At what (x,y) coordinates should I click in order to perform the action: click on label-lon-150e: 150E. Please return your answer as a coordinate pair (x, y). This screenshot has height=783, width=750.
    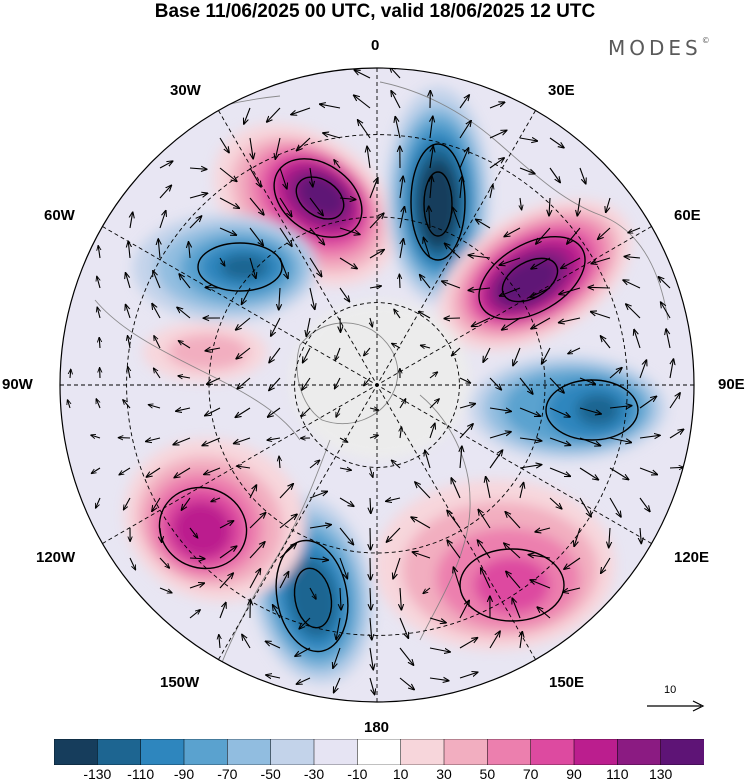
    Looking at the image, I should click on (567, 682).